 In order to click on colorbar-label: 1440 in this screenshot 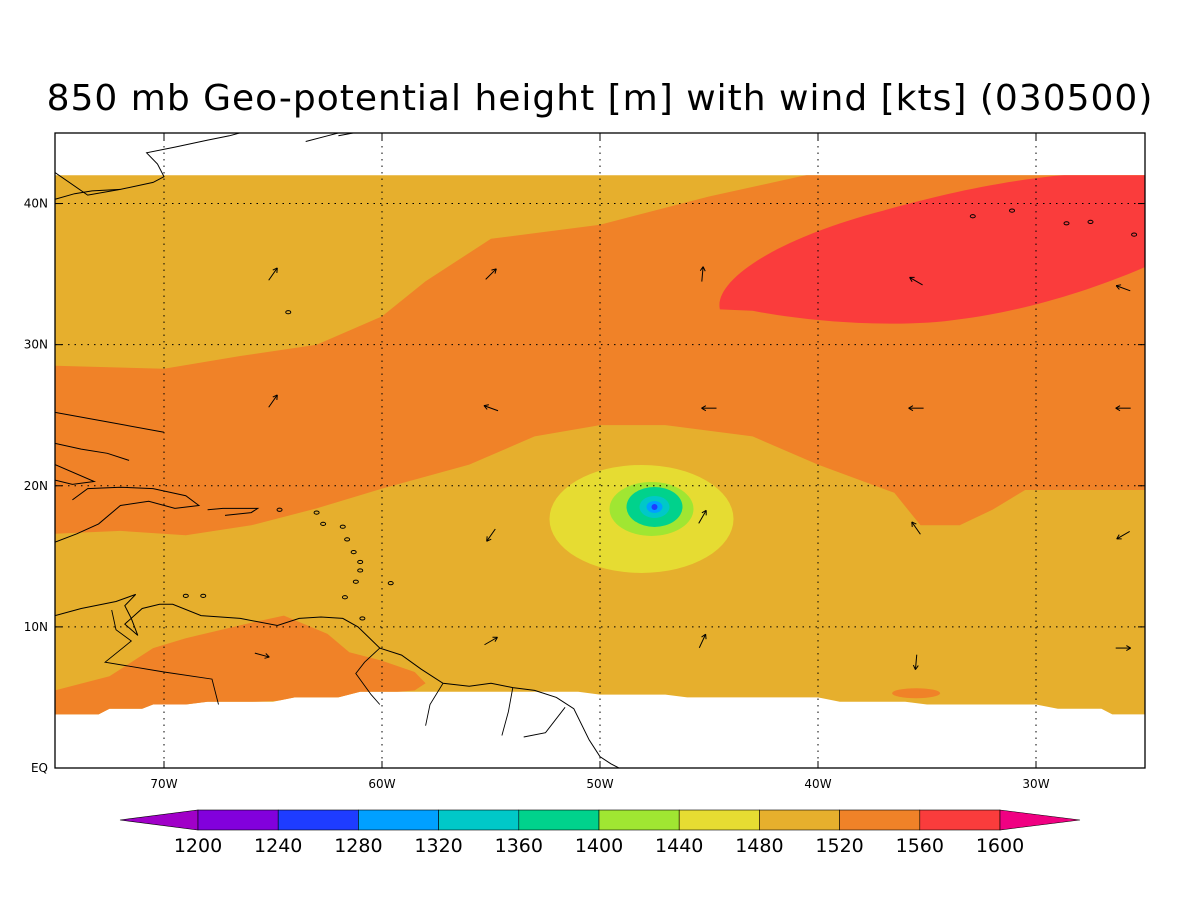, I will do `click(679, 846)`.